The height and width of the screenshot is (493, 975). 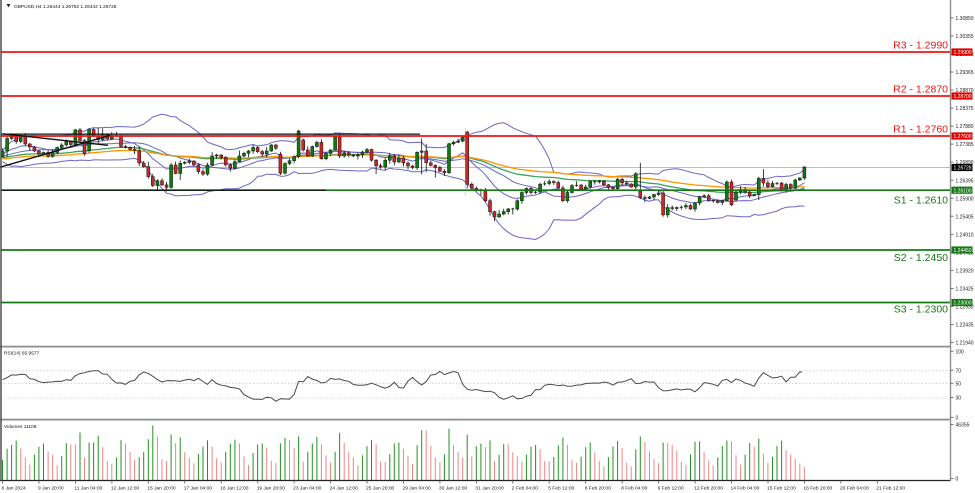 I want to click on svg-text: 2 Feb 04:00, so click(x=525, y=489).